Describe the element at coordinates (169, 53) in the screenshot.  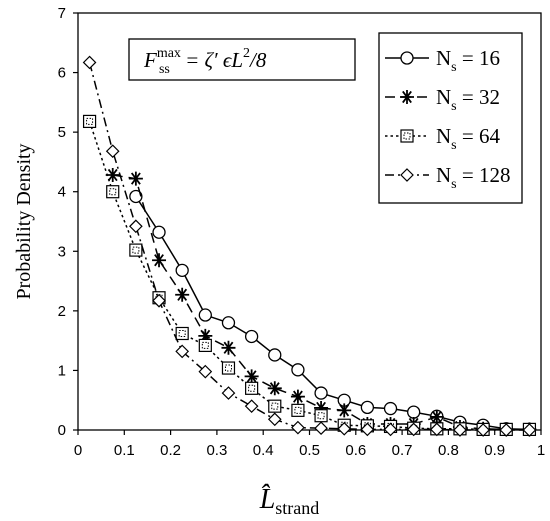
I see `formula-lhs-sup: max` at that location.